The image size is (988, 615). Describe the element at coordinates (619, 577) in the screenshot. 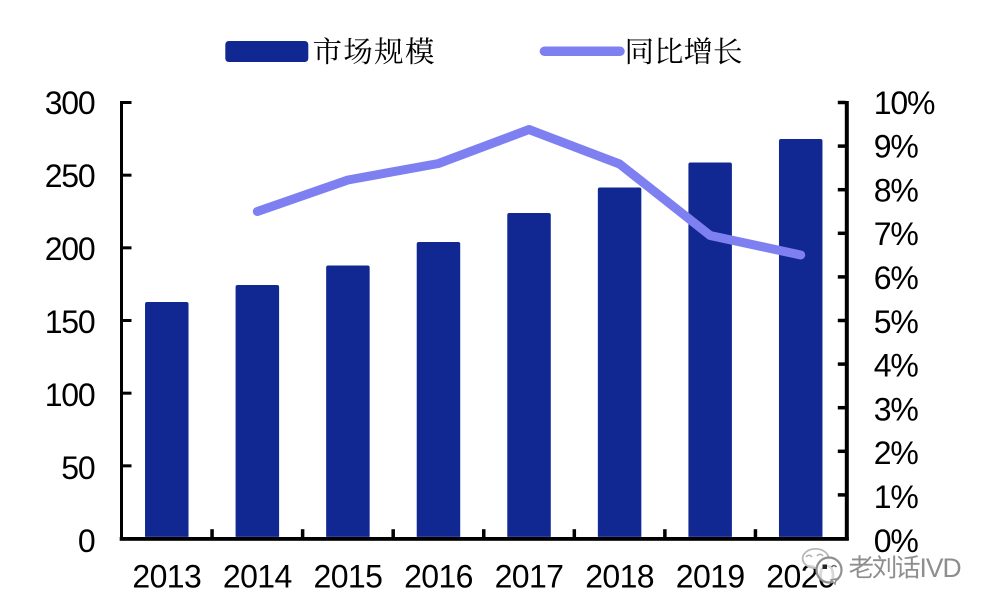

I see `svg-text: 2018` at that location.